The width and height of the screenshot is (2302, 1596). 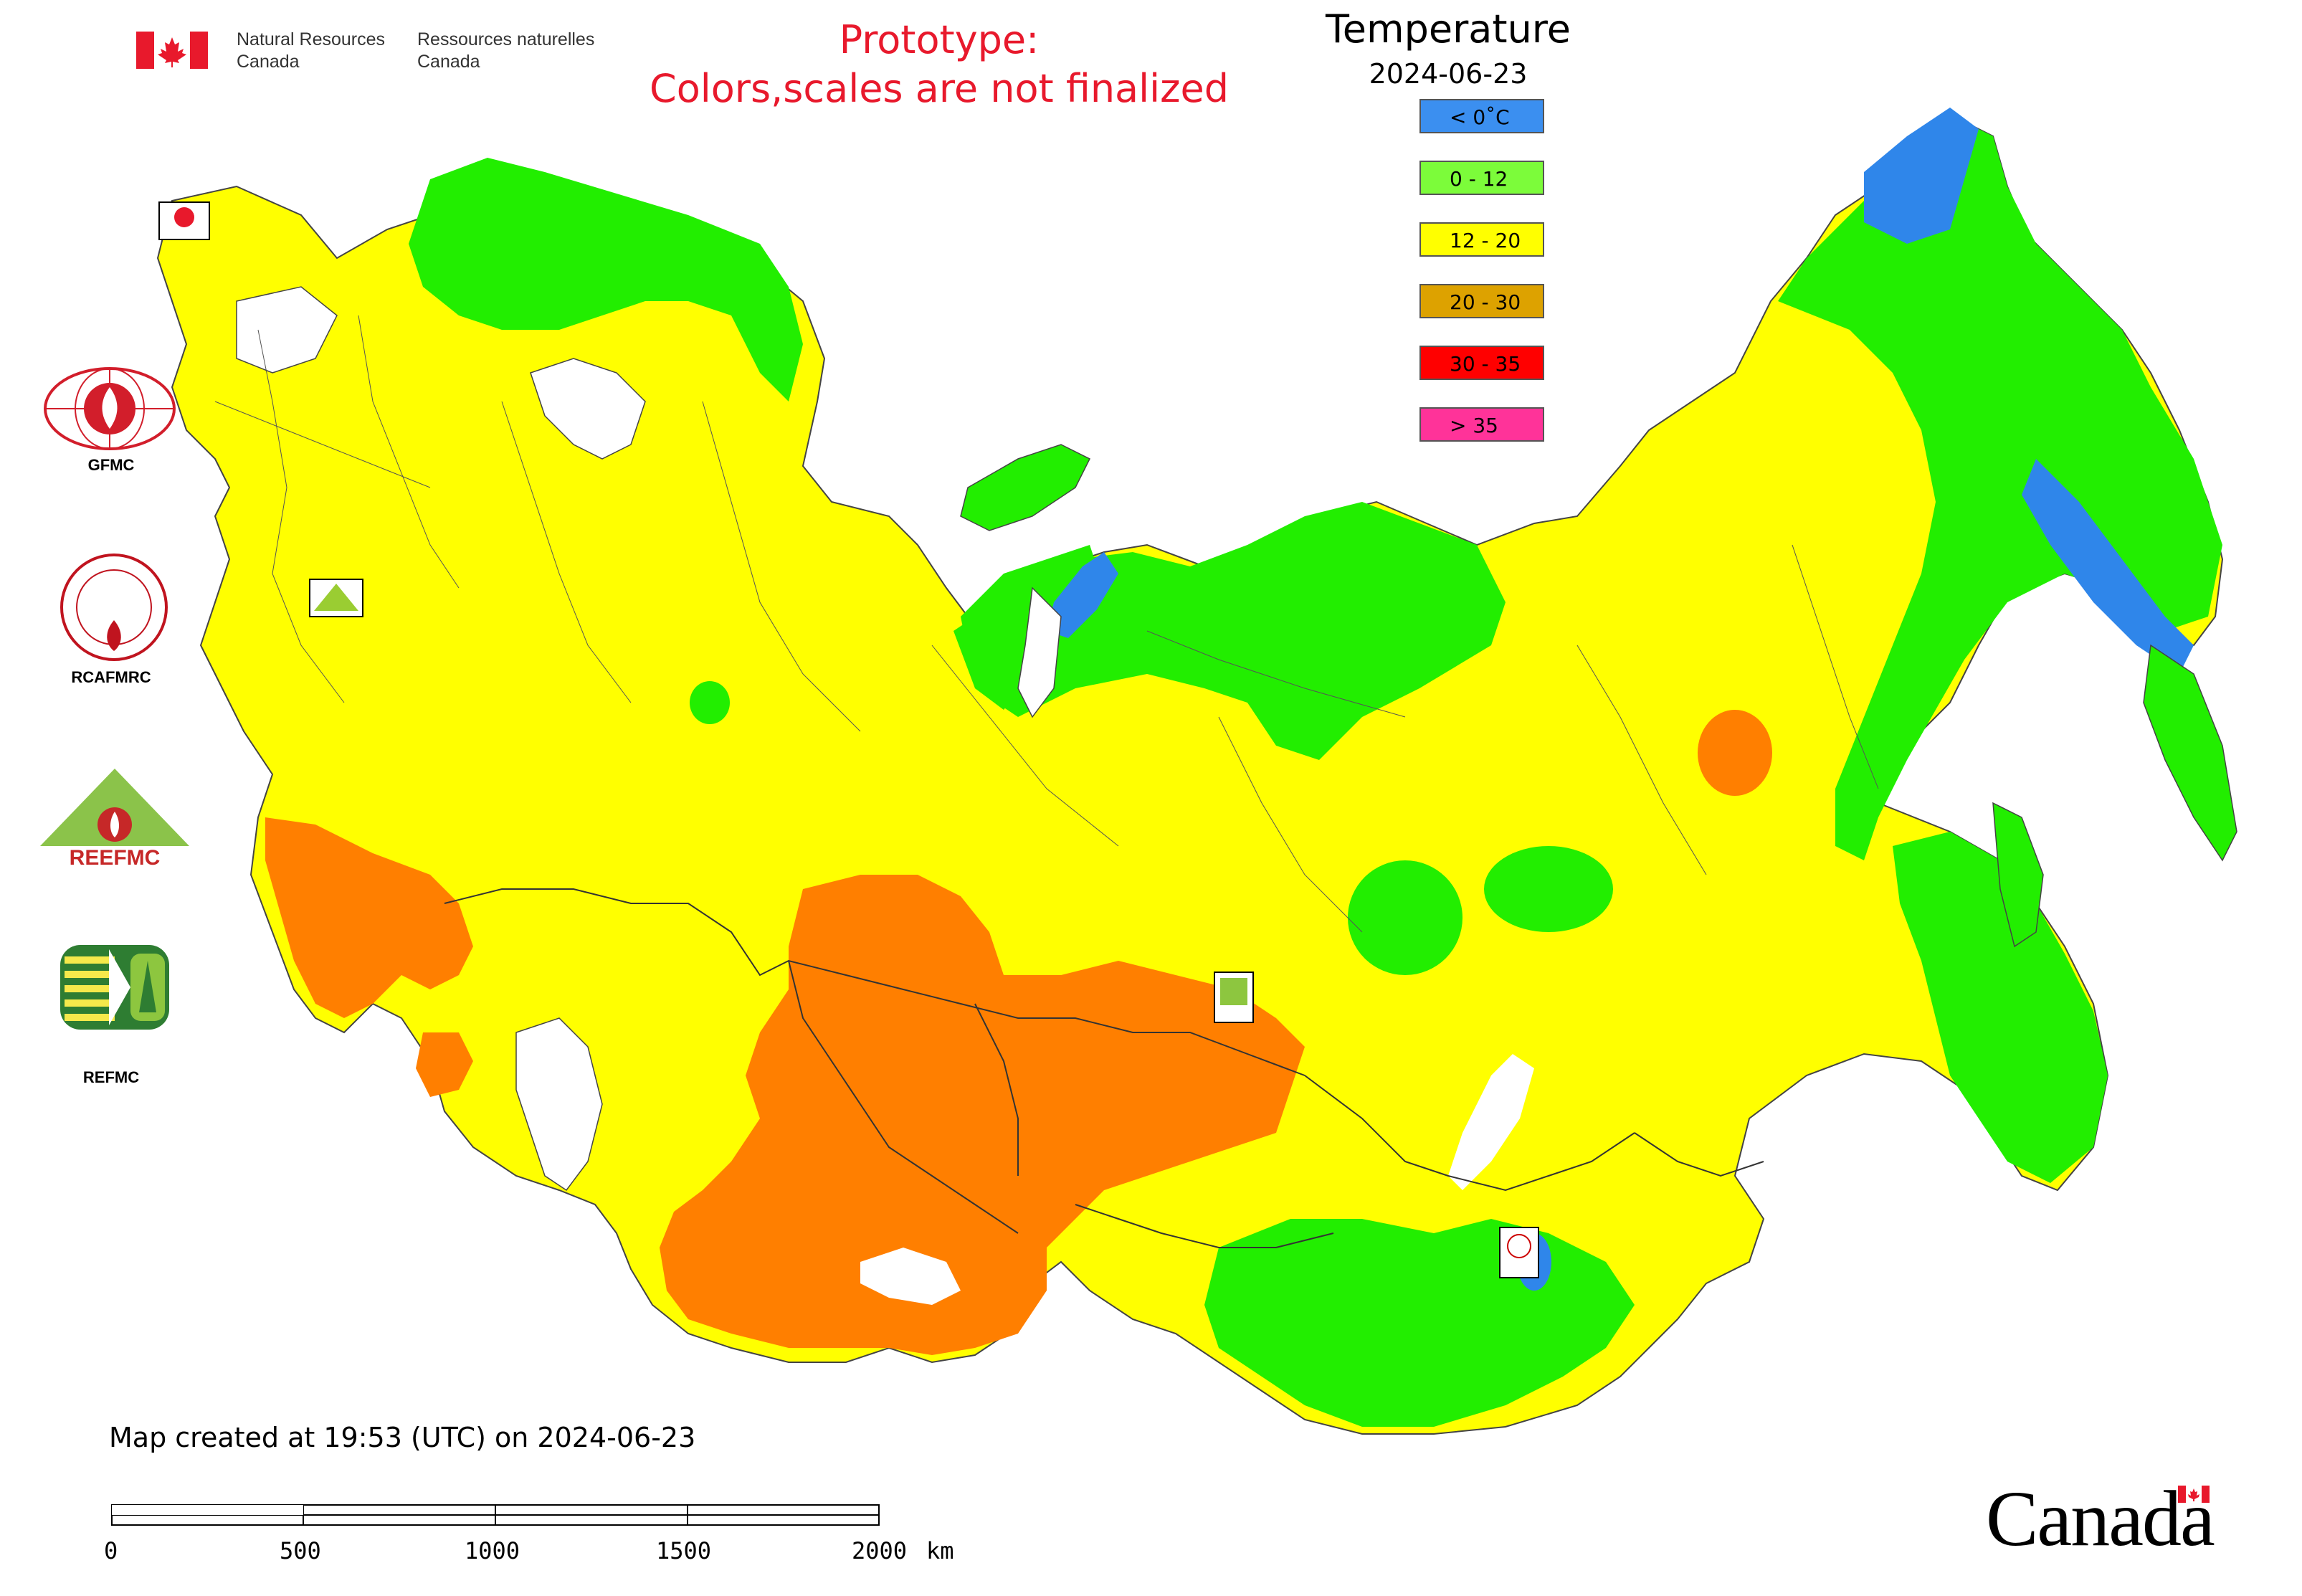 What do you see at coordinates (445, 1064) in the screenshot?
I see `zone-warm-caucasus` at bounding box center [445, 1064].